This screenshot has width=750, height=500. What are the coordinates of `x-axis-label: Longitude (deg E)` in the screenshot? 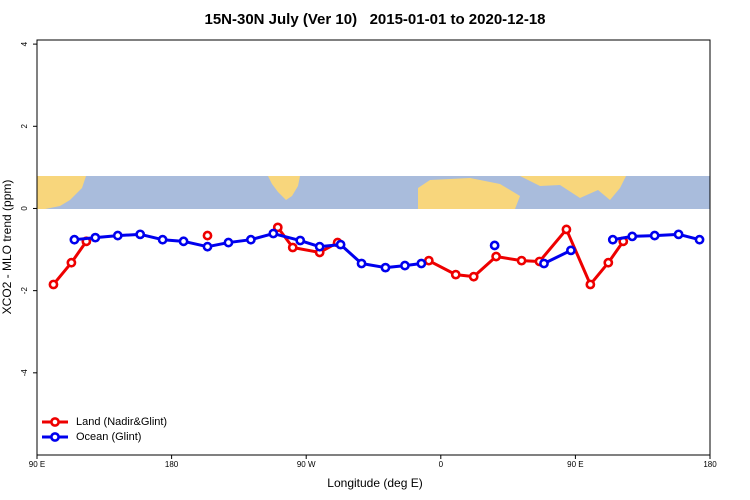 It's located at (374, 483).